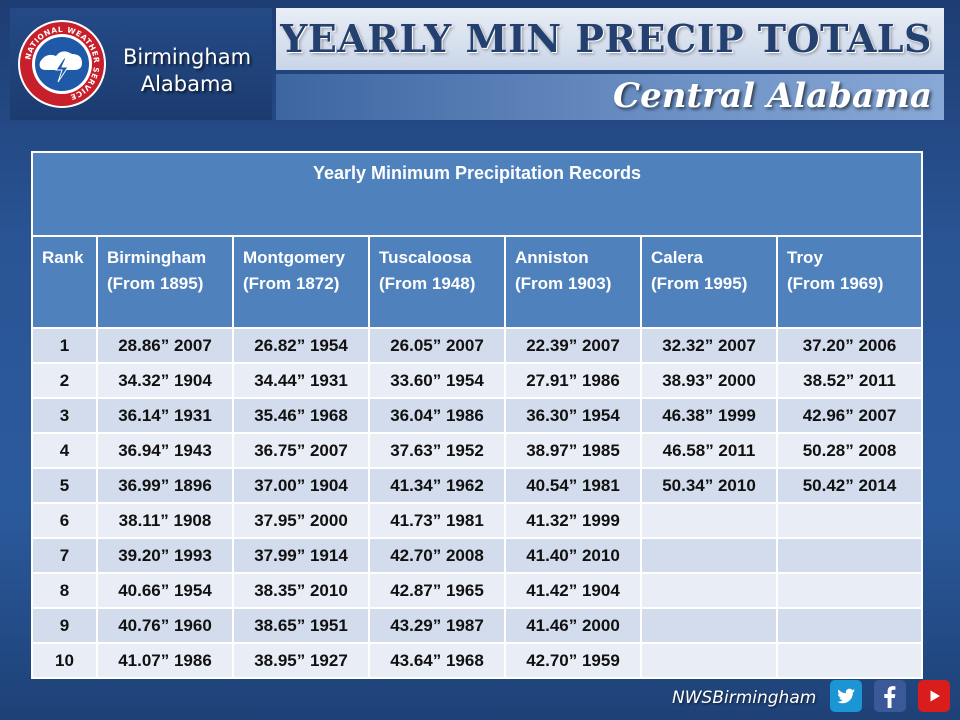  What do you see at coordinates (165, 590) in the screenshot?
I see `precip-record-cell: 40.66” 1954` at bounding box center [165, 590].